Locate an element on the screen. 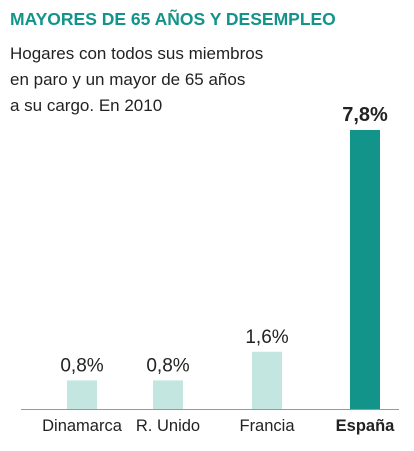 Image resolution: width=414 pixels, height=451 pixels. value-label: 1,6% is located at coordinates (266, 337).